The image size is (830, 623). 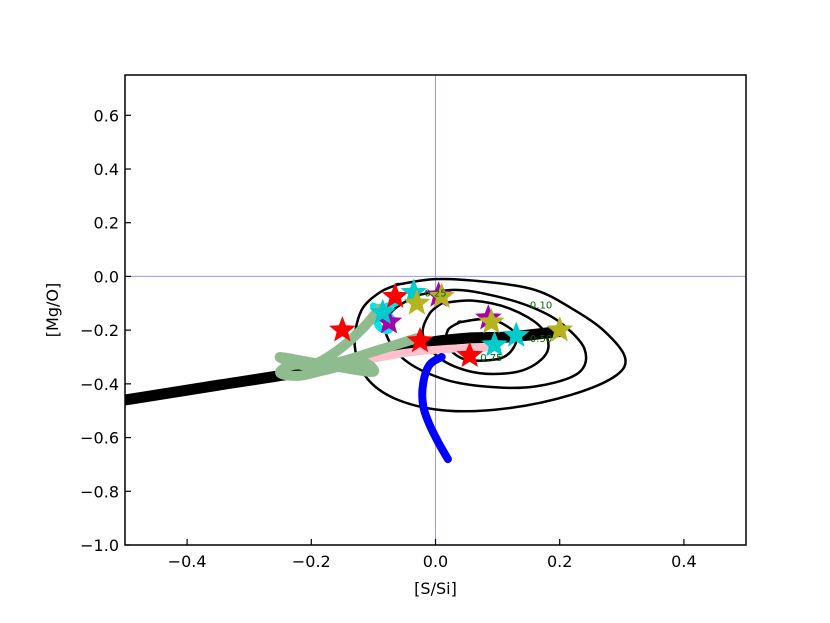 What do you see at coordinates (541, 339) in the screenshot?
I see `contour-label: 0.50` at bounding box center [541, 339].